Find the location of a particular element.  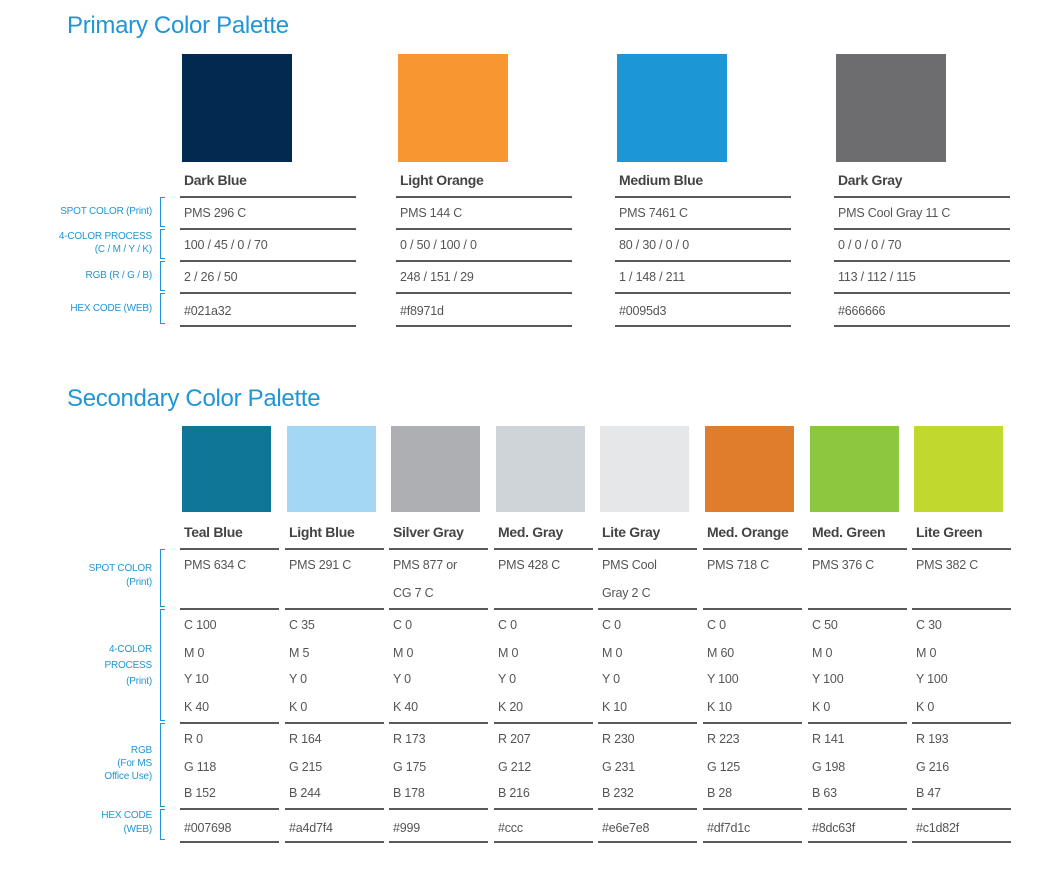

color-name: Lite Green is located at coordinates (949, 532).